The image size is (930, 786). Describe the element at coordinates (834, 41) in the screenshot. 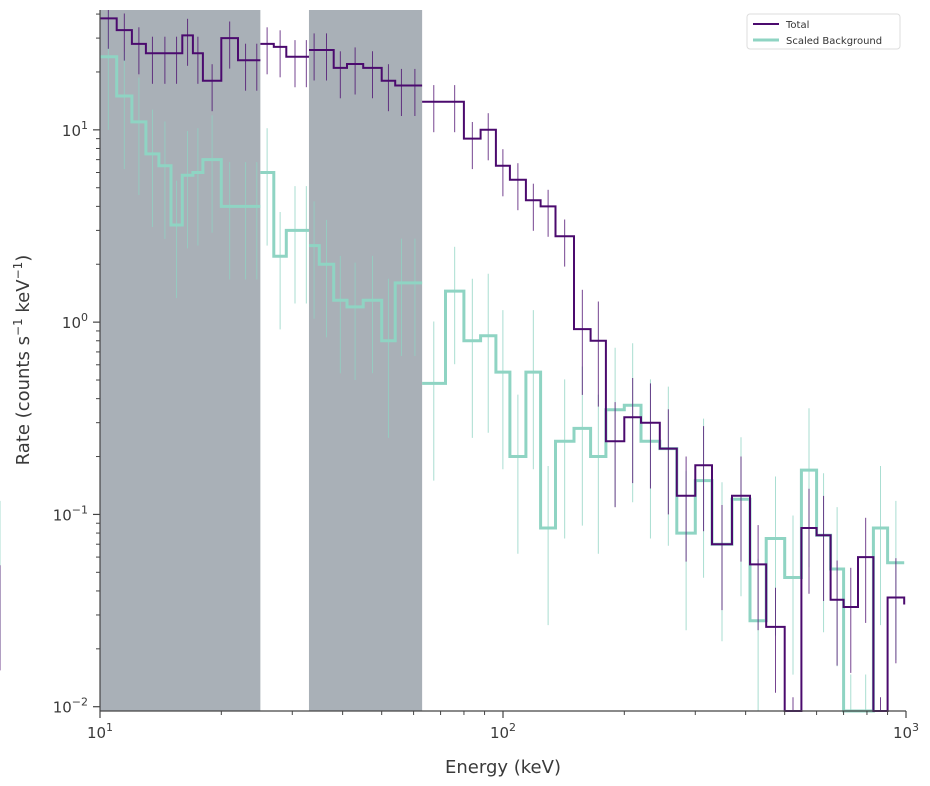

I see `legend-label-background: Scaled Background` at that location.